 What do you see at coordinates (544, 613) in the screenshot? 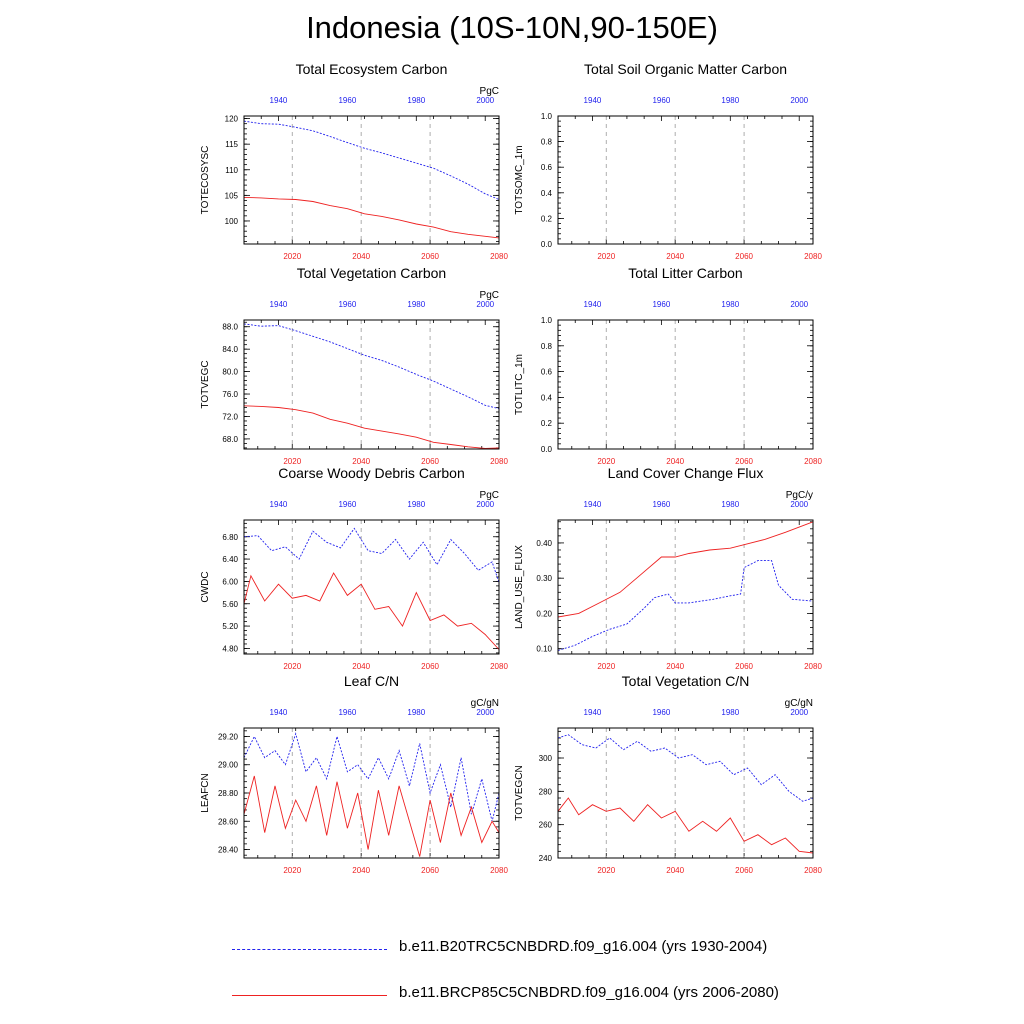
I see `y-tick-label: 0.20` at bounding box center [544, 613].